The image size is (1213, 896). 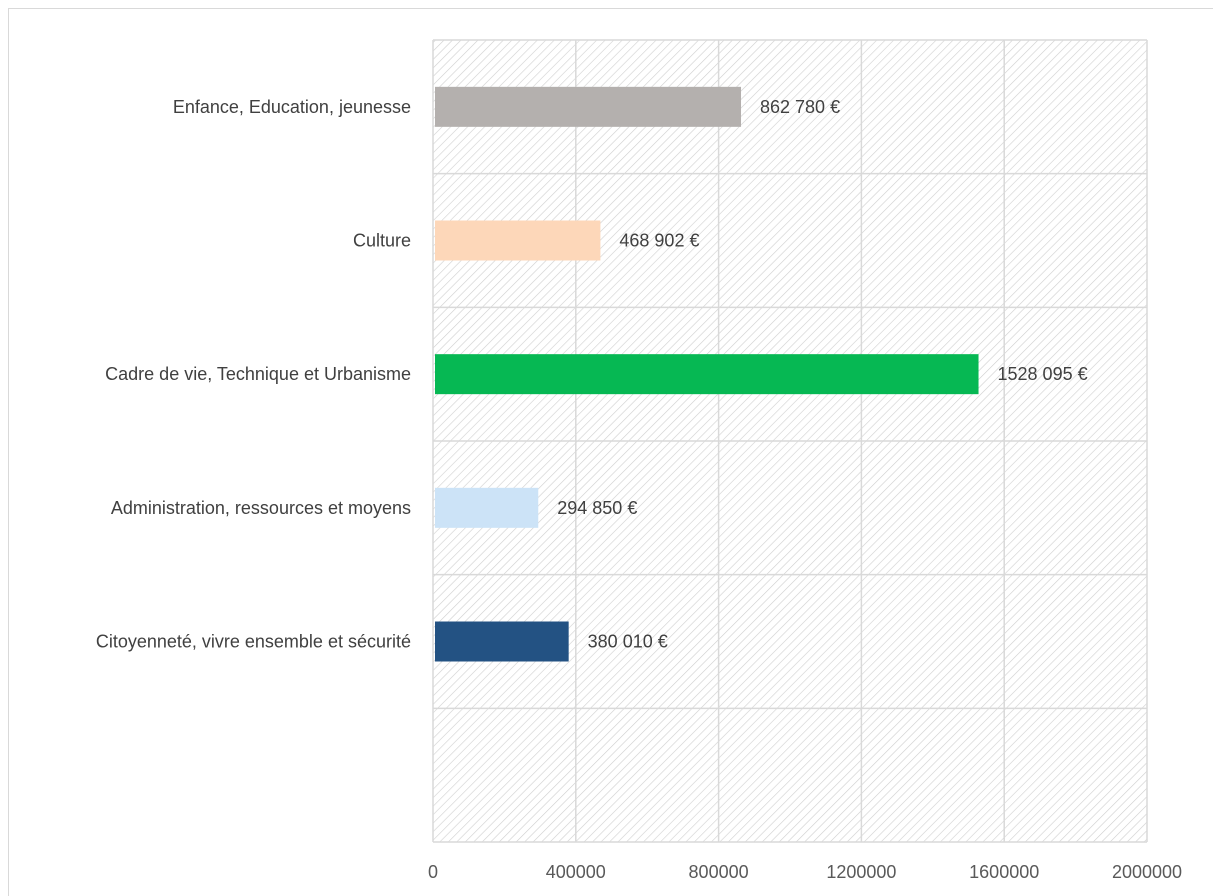 I want to click on data-label: 862 780 €, so click(x=800, y=107).